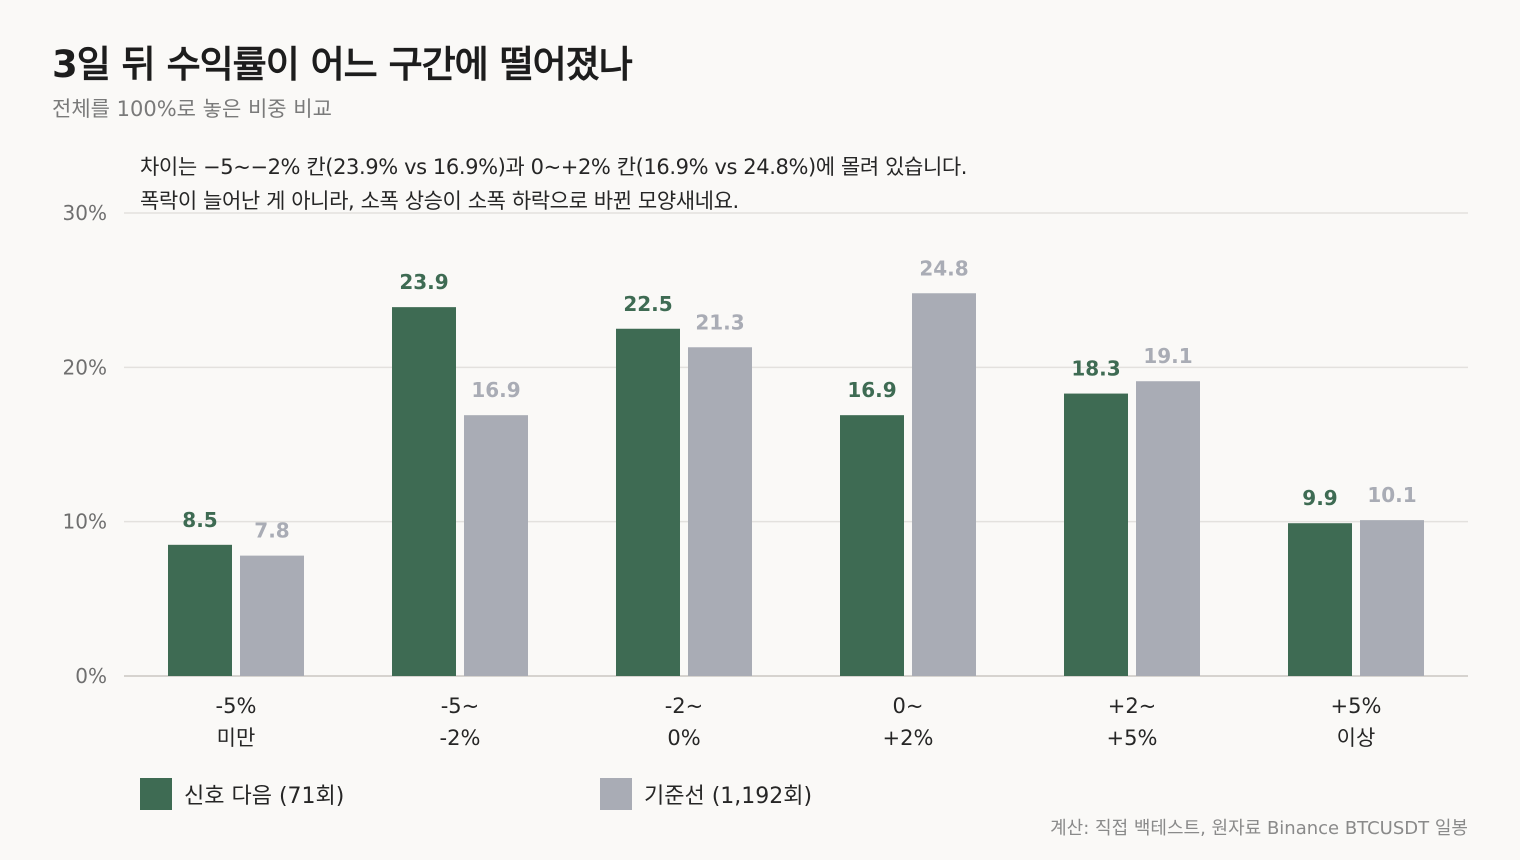 The image size is (1520, 860). What do you see at coordinates (236, 738) in the screenshot?
I see `x-tick-label: 미만` at bounding box center [236, 738].